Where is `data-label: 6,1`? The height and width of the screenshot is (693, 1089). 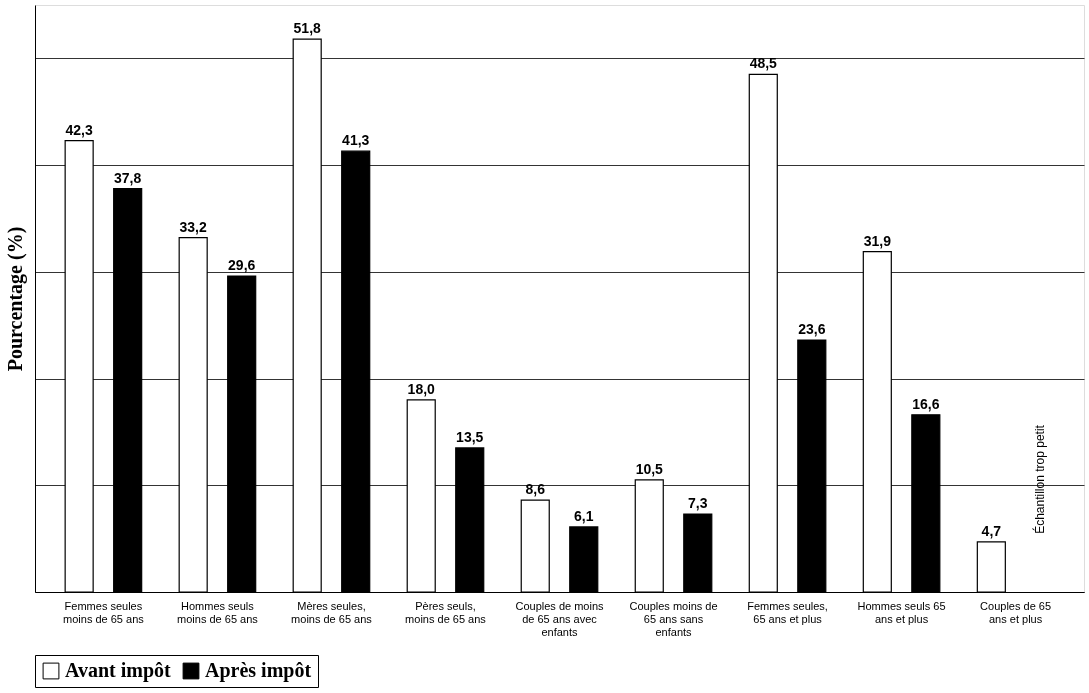
data-label: 6,1 is located at coordinates (584, 515).